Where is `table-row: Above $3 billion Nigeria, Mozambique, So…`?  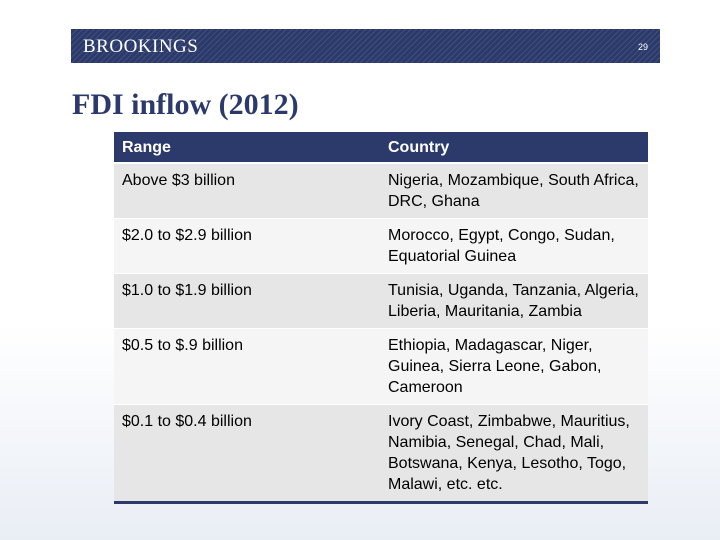
table-row: Above $3 billion Nigeria, Mozambique, So… is located at coordinates (381, 191).